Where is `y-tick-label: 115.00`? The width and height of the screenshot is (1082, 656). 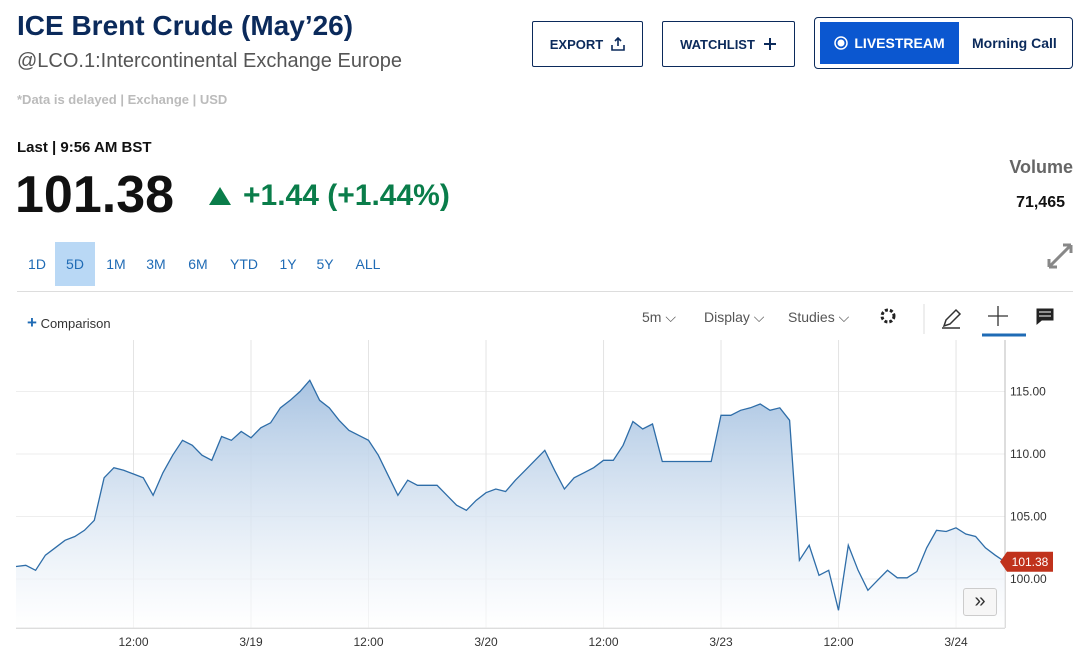 y-tick-label: 115.00 is located at coordinates (1028, 392).